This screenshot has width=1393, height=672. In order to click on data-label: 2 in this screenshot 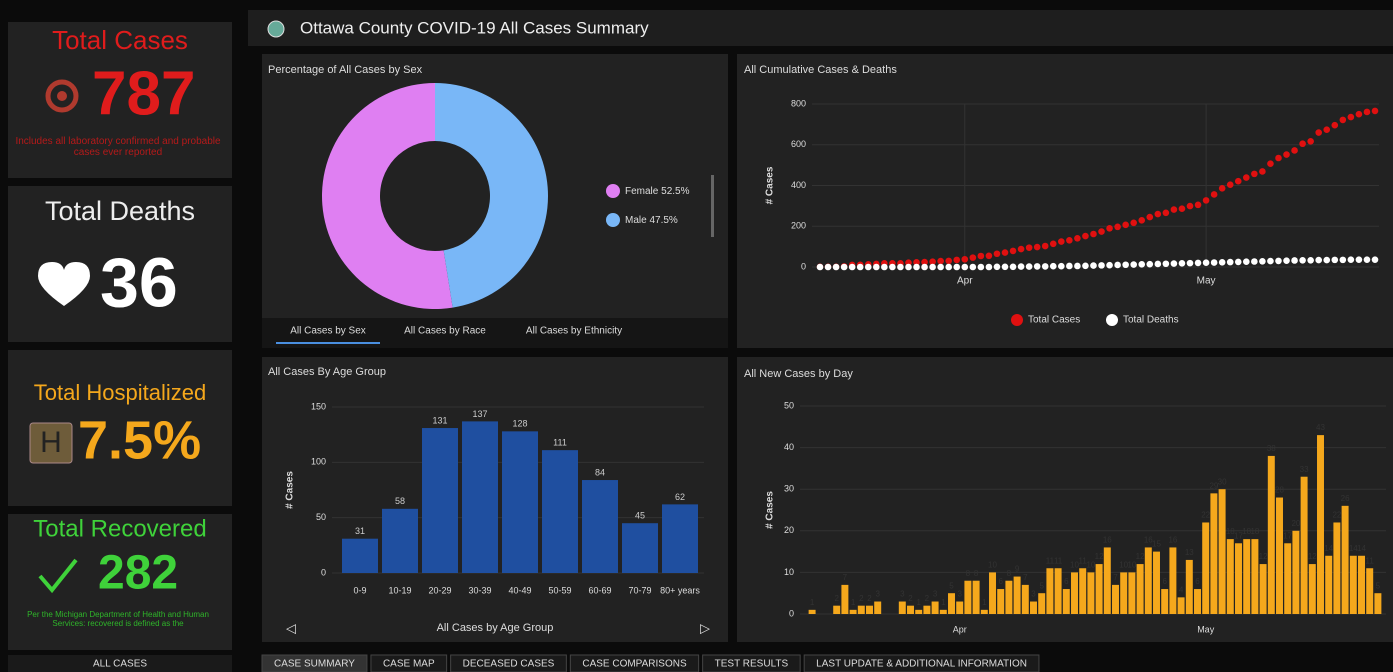, I will do `click(861, 598)`.